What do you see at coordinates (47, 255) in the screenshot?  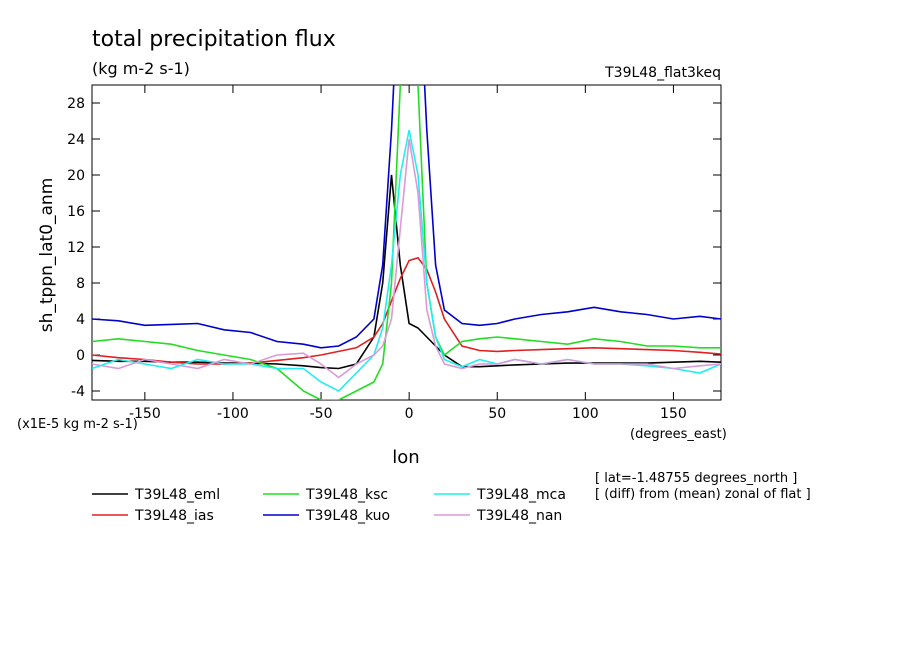 I see `y-axis-label: sh_tppn_lat0_anm` at bounding box center [47, 255].